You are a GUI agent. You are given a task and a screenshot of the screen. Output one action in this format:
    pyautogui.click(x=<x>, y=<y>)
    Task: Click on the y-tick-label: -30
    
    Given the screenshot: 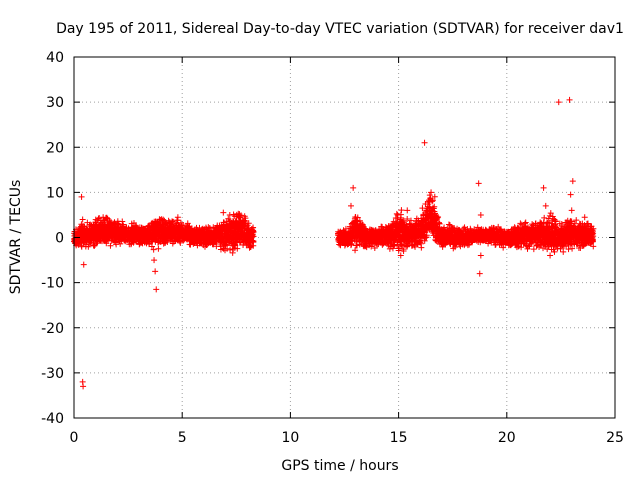 What is the action you would take?
    pyautogui.click(x=52, y=374)
    